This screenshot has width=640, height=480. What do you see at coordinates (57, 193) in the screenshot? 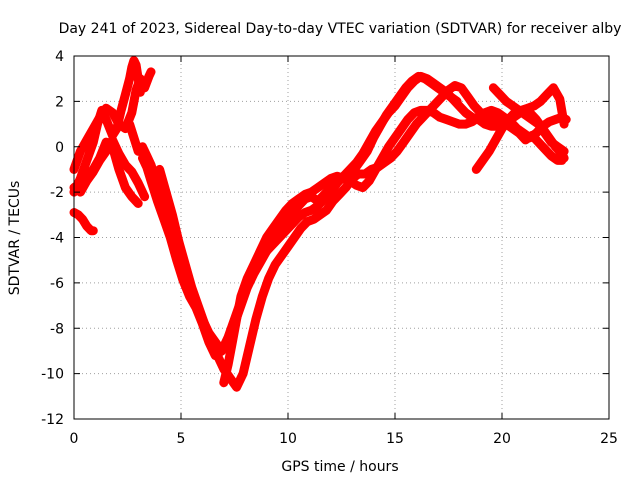
I see `y-tick-label: -2` at bounding box center [57, 193].